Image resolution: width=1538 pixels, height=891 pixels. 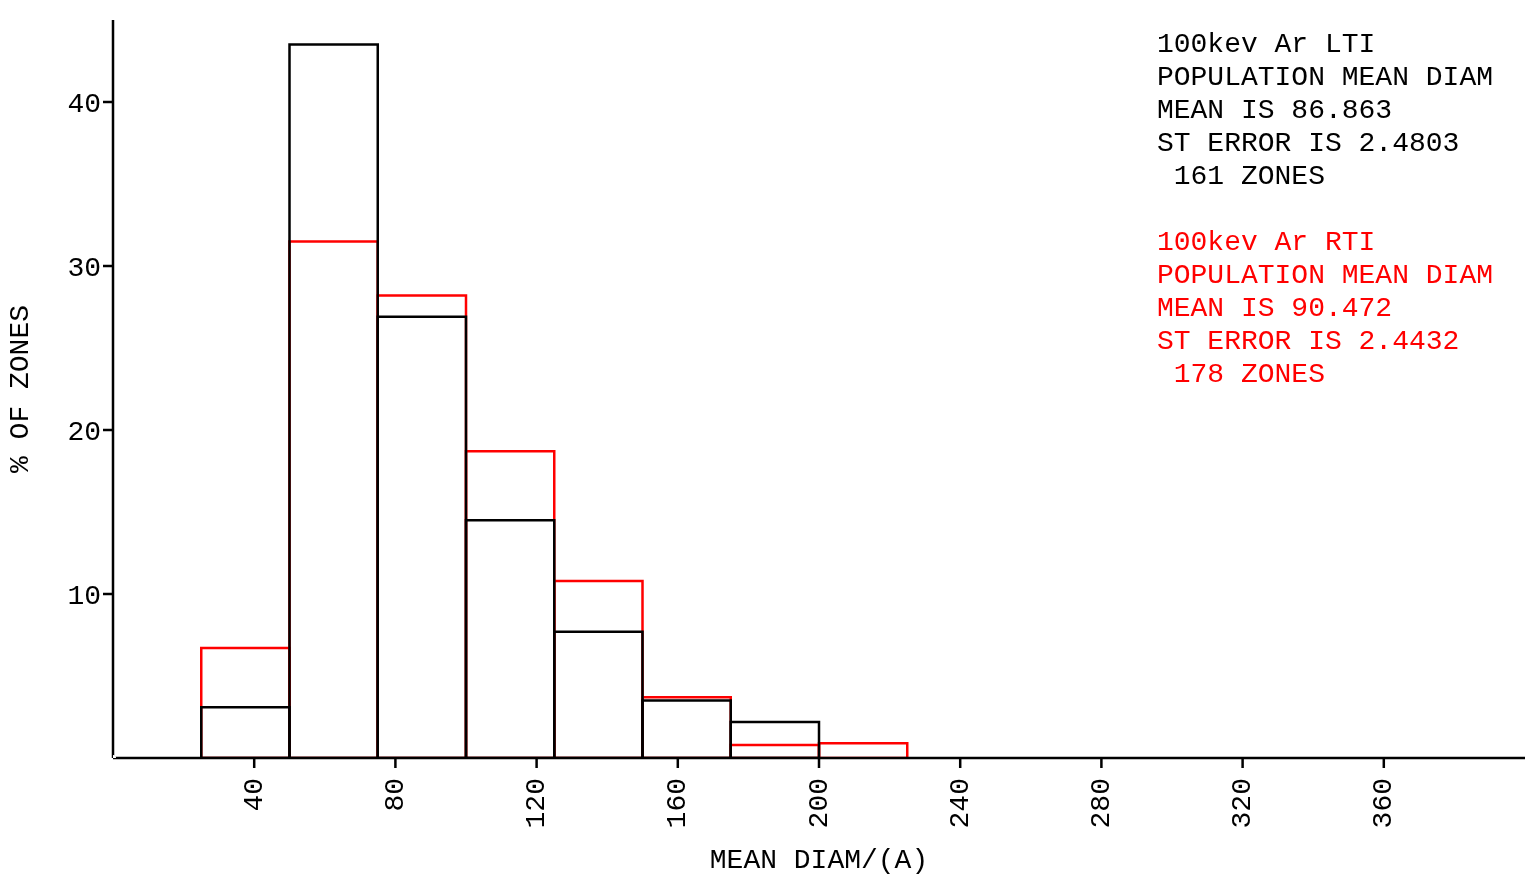 What do you see at coordinates (1266, 44) in the screenshot?
I see `text: 100kev Ar LTI` at bounding box center [1266, 44].